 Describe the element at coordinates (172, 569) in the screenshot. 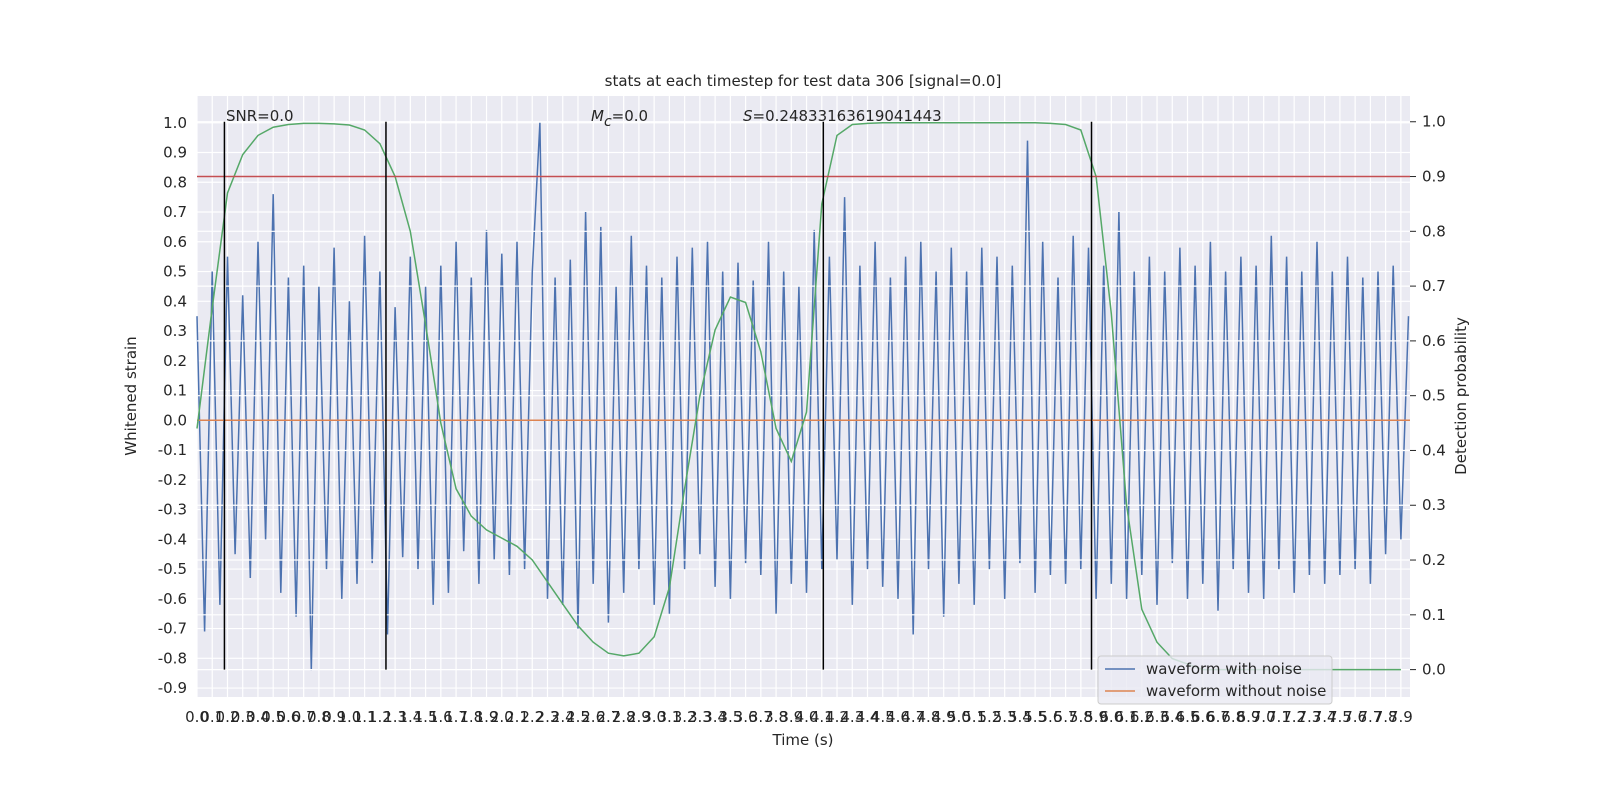

I see `y-tick-label: -0.5` at that location.